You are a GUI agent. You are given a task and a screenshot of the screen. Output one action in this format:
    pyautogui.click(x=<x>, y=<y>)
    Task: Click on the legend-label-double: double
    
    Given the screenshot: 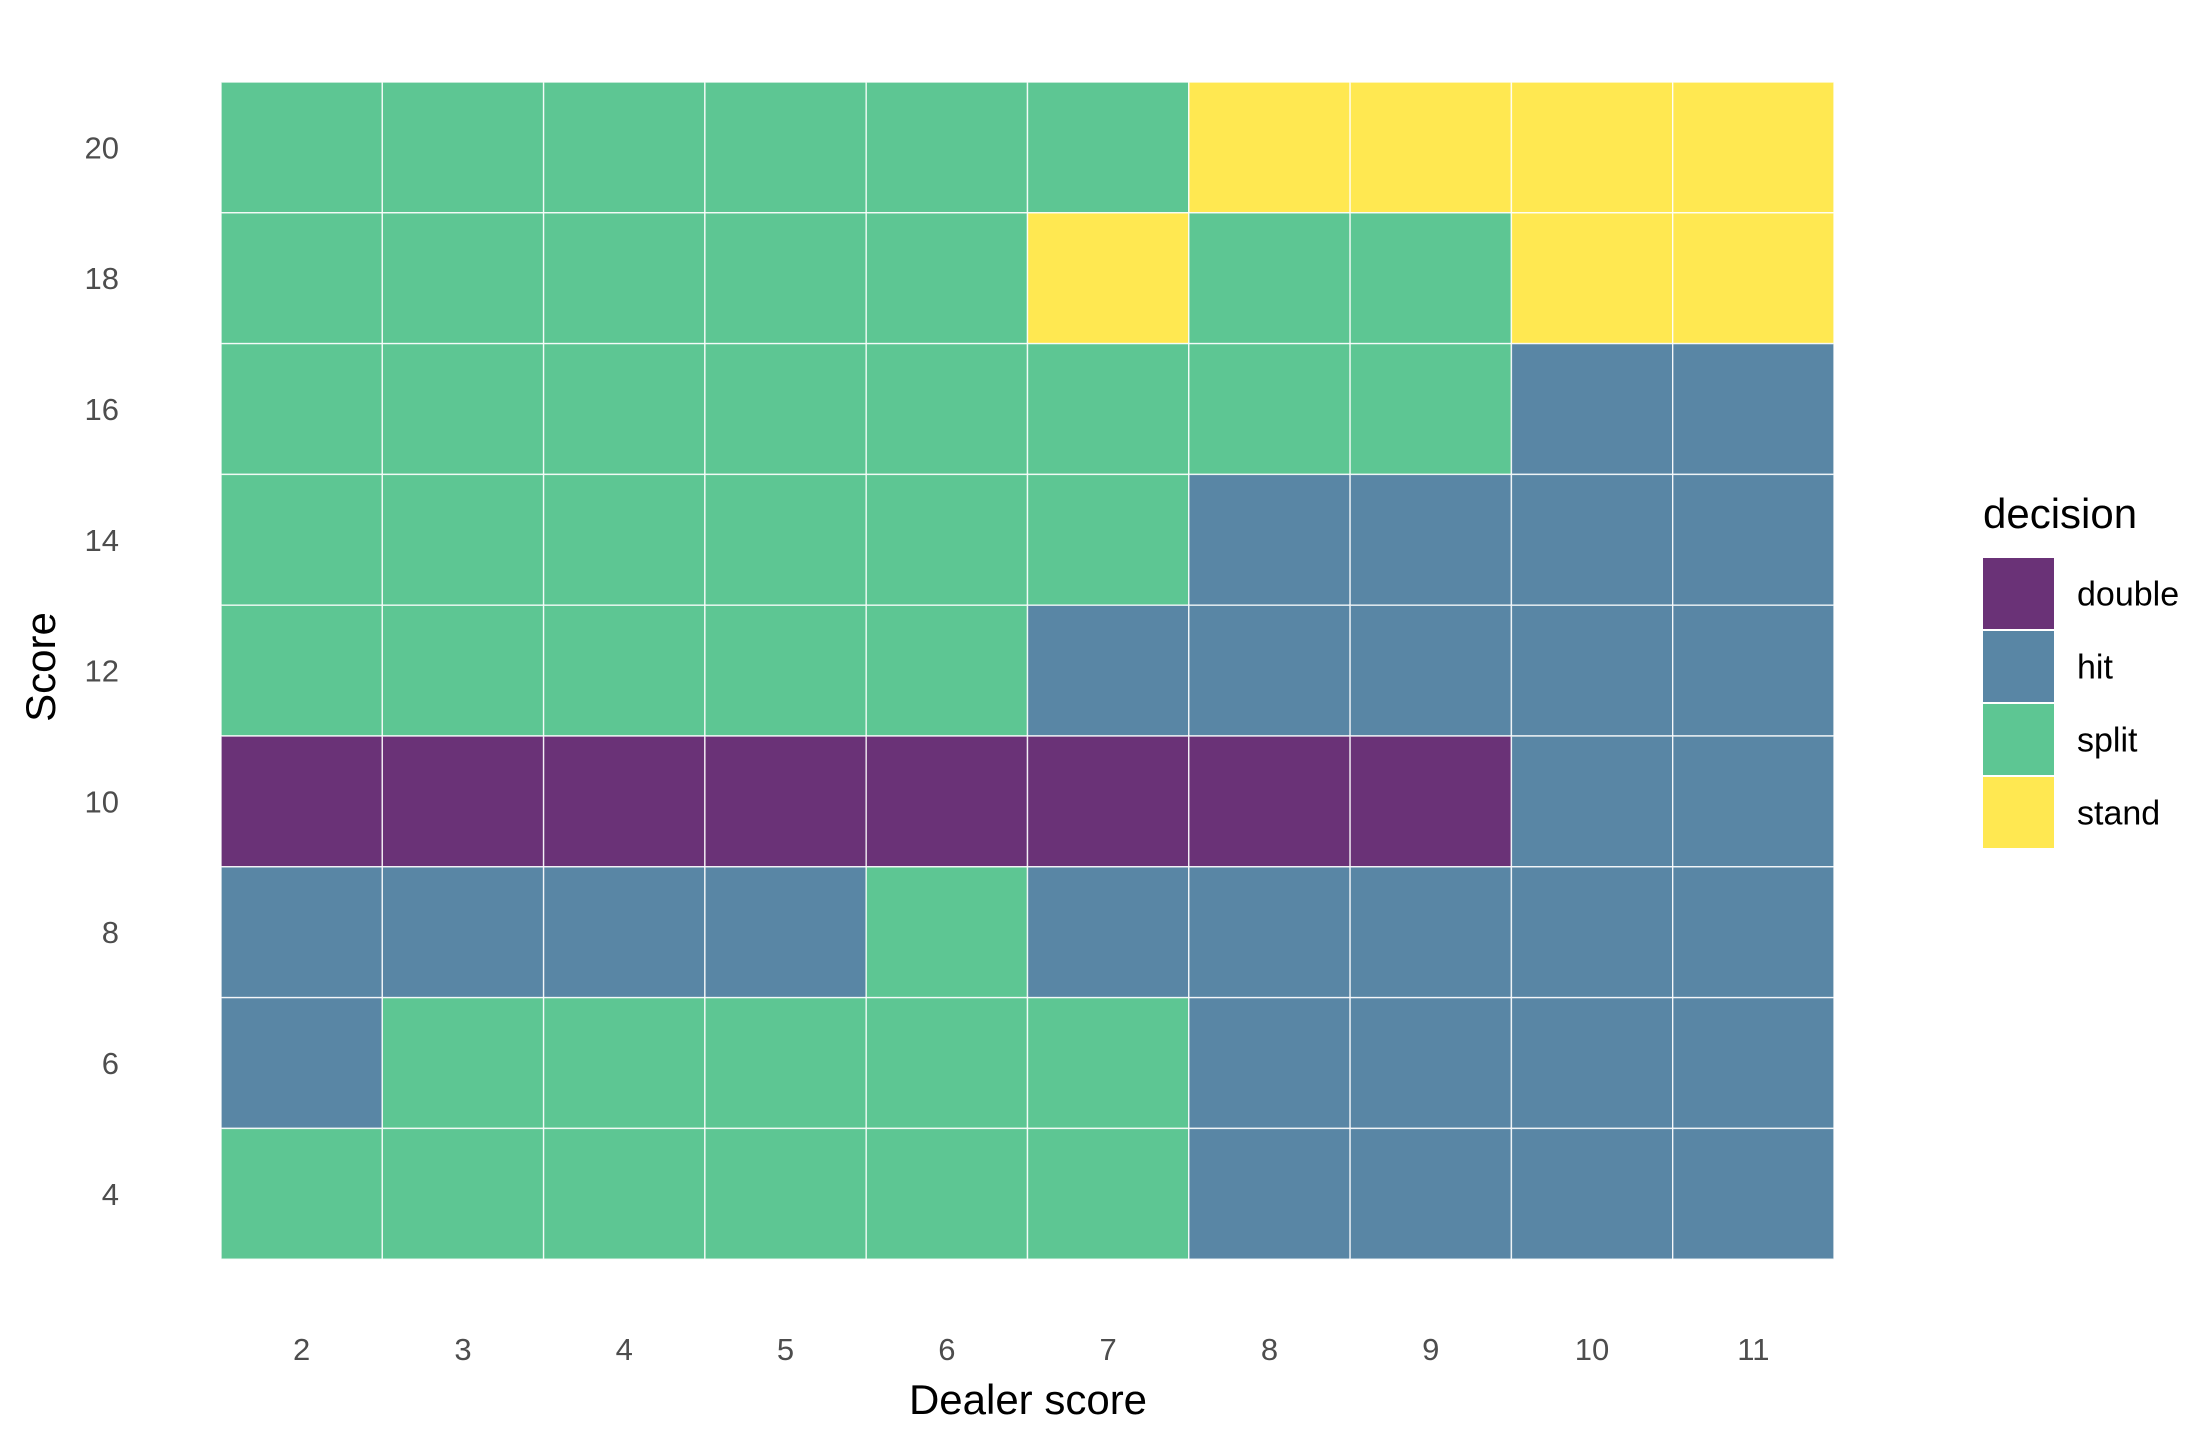 What is the action you would take?
    pyautogui.click(x=2128, y=595)
    